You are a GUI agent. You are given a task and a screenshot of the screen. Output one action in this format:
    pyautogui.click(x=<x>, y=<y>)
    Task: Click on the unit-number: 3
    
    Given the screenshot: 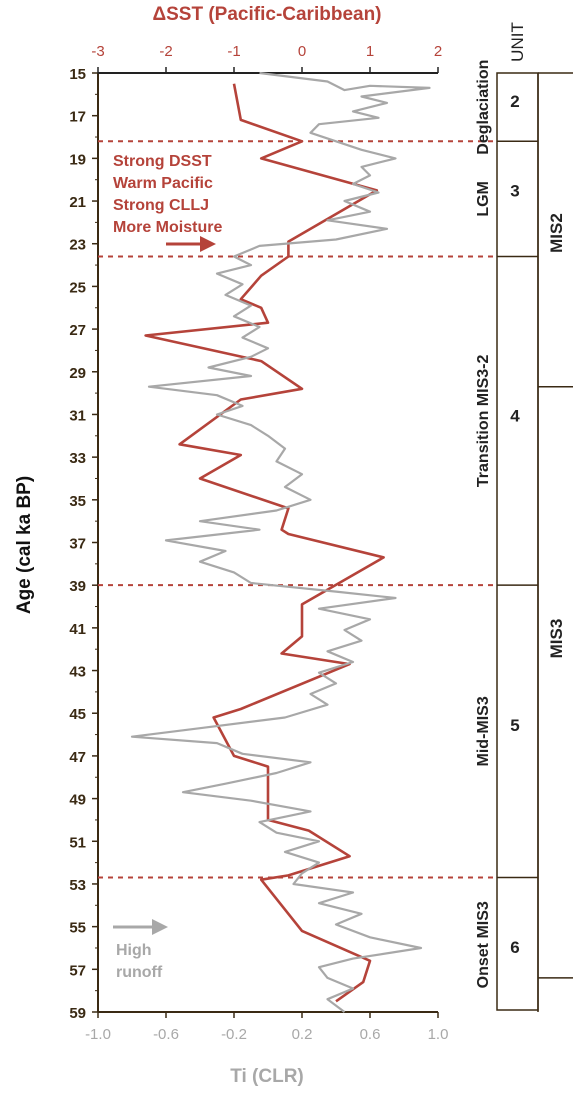 What is the action you would take?
    pyautogui.click(x=514, y=190)
    